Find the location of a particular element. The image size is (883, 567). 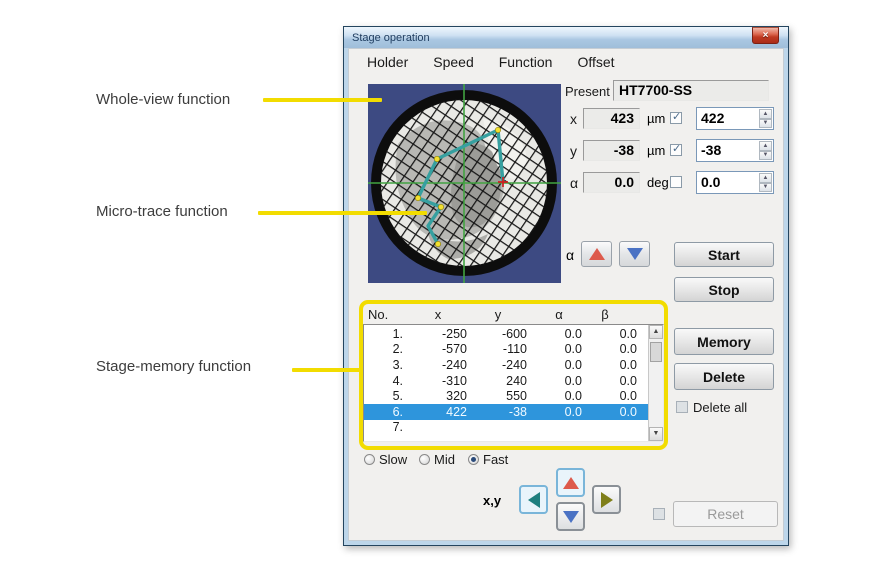

table-row: 6. 422 -38 0.0 0.0 is located at coordinates (506, 411).